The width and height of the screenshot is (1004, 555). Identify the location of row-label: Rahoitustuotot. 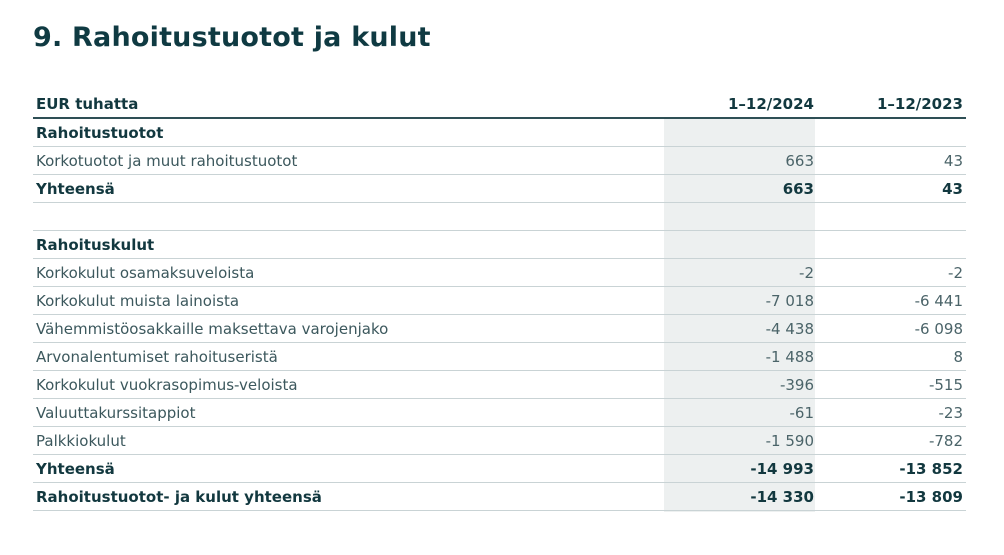
(346, 132).